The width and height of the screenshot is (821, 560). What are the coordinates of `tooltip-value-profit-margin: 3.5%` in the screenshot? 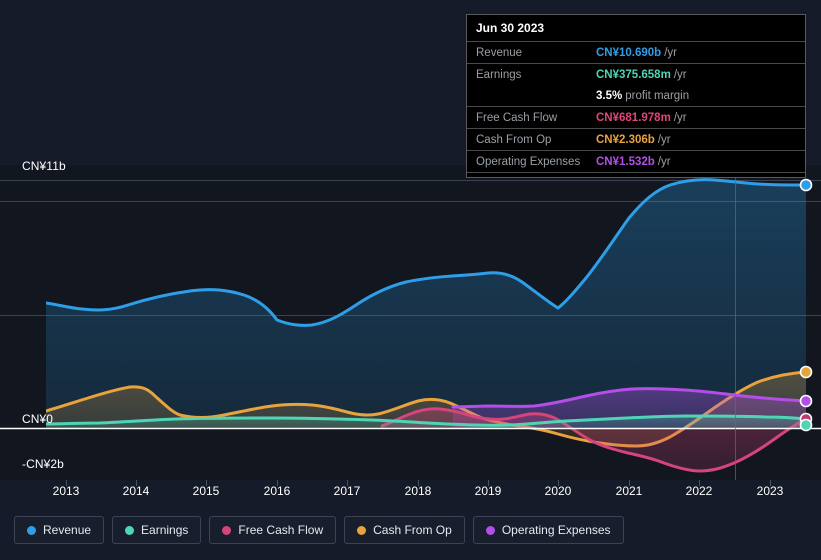 It's located at (609, 95).